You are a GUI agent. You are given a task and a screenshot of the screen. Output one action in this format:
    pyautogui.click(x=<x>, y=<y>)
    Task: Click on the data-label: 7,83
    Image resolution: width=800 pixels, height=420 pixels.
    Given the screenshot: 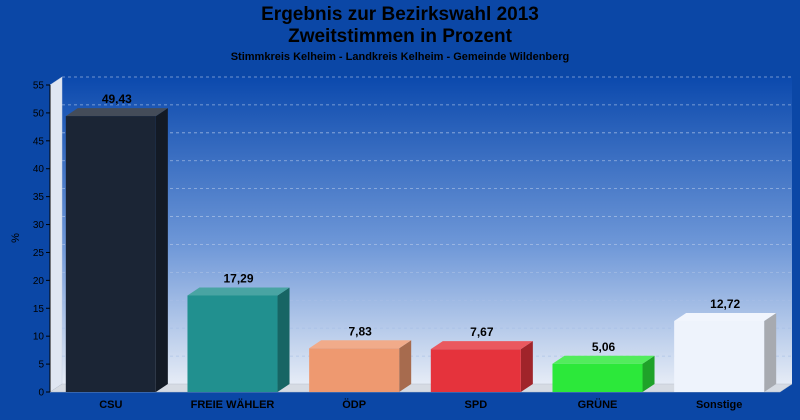 What is the action you would take?
    pyautogui.click(x=360, y=331)
    